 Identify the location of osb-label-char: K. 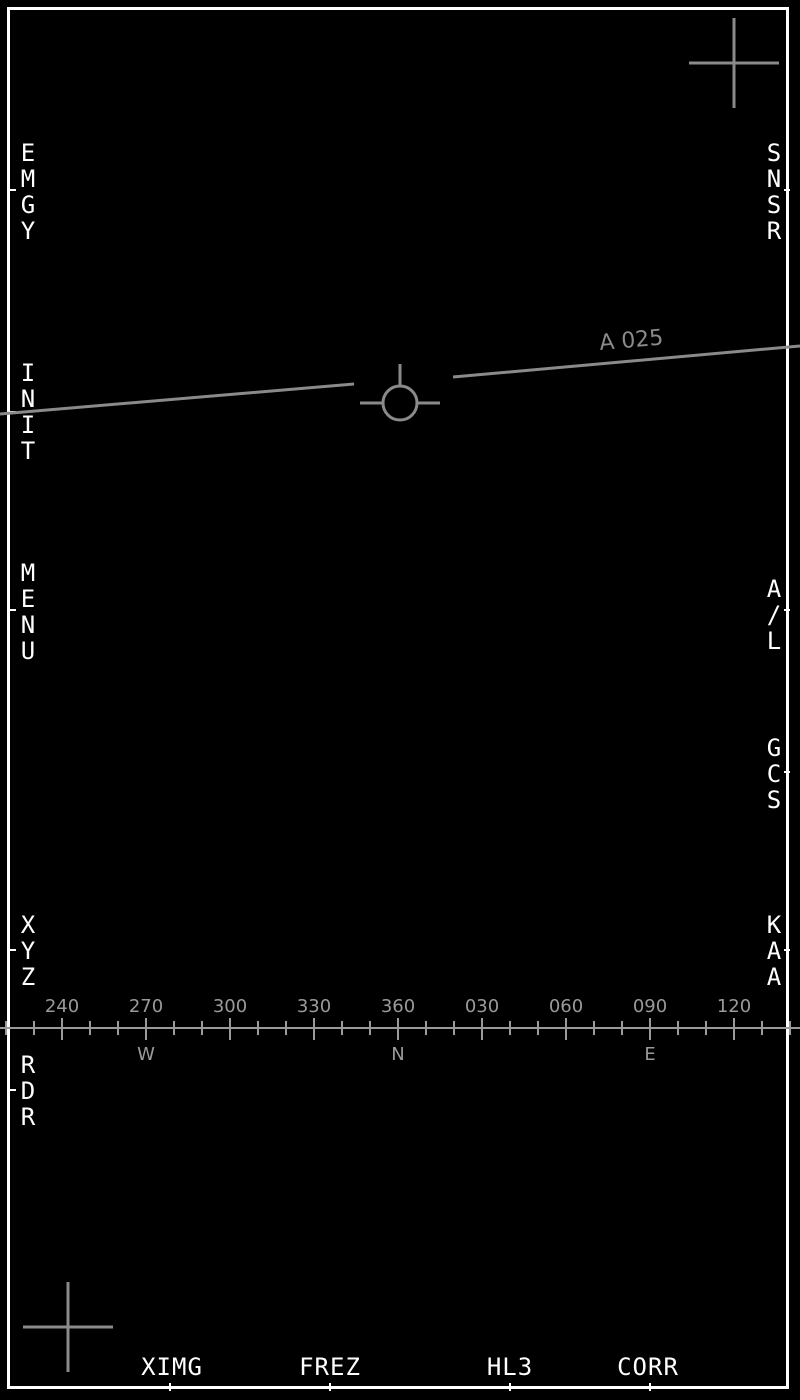
(774, 925).